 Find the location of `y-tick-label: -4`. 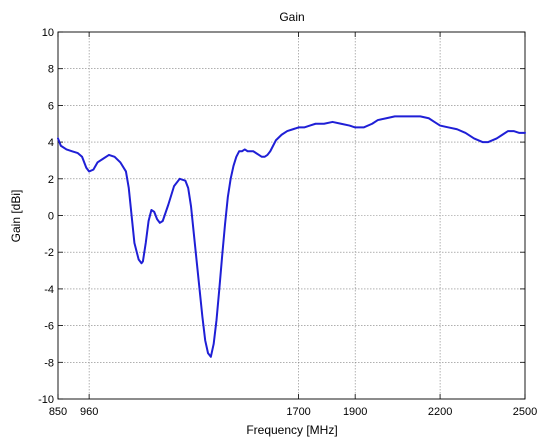

y-tick-label: -4 is located at coordinates (49, 290).